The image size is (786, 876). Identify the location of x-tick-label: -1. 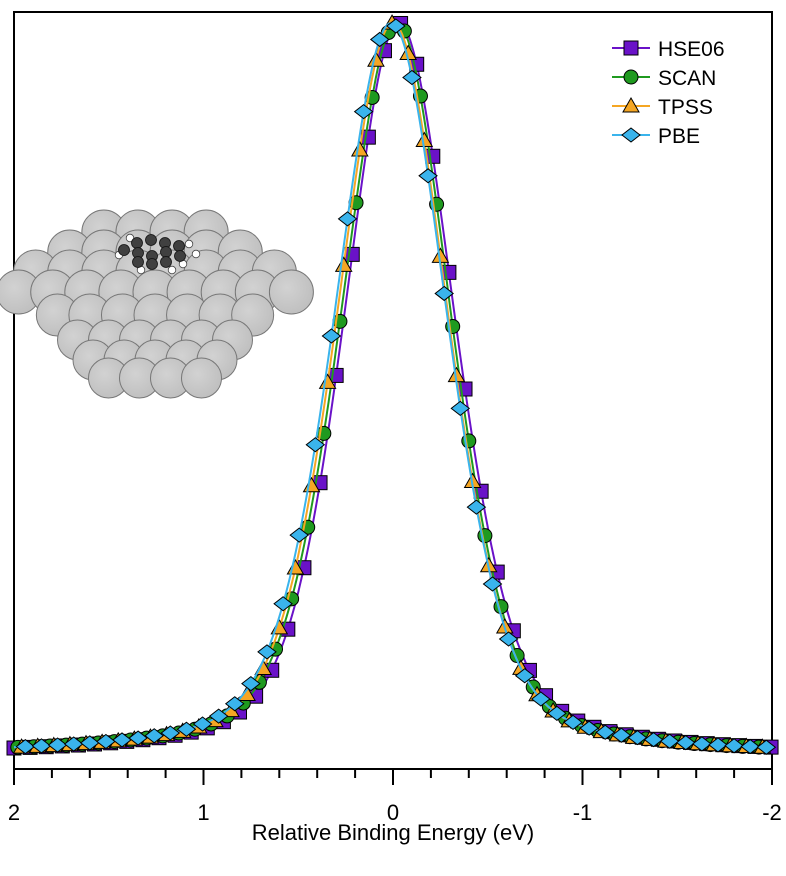
(583, 812).